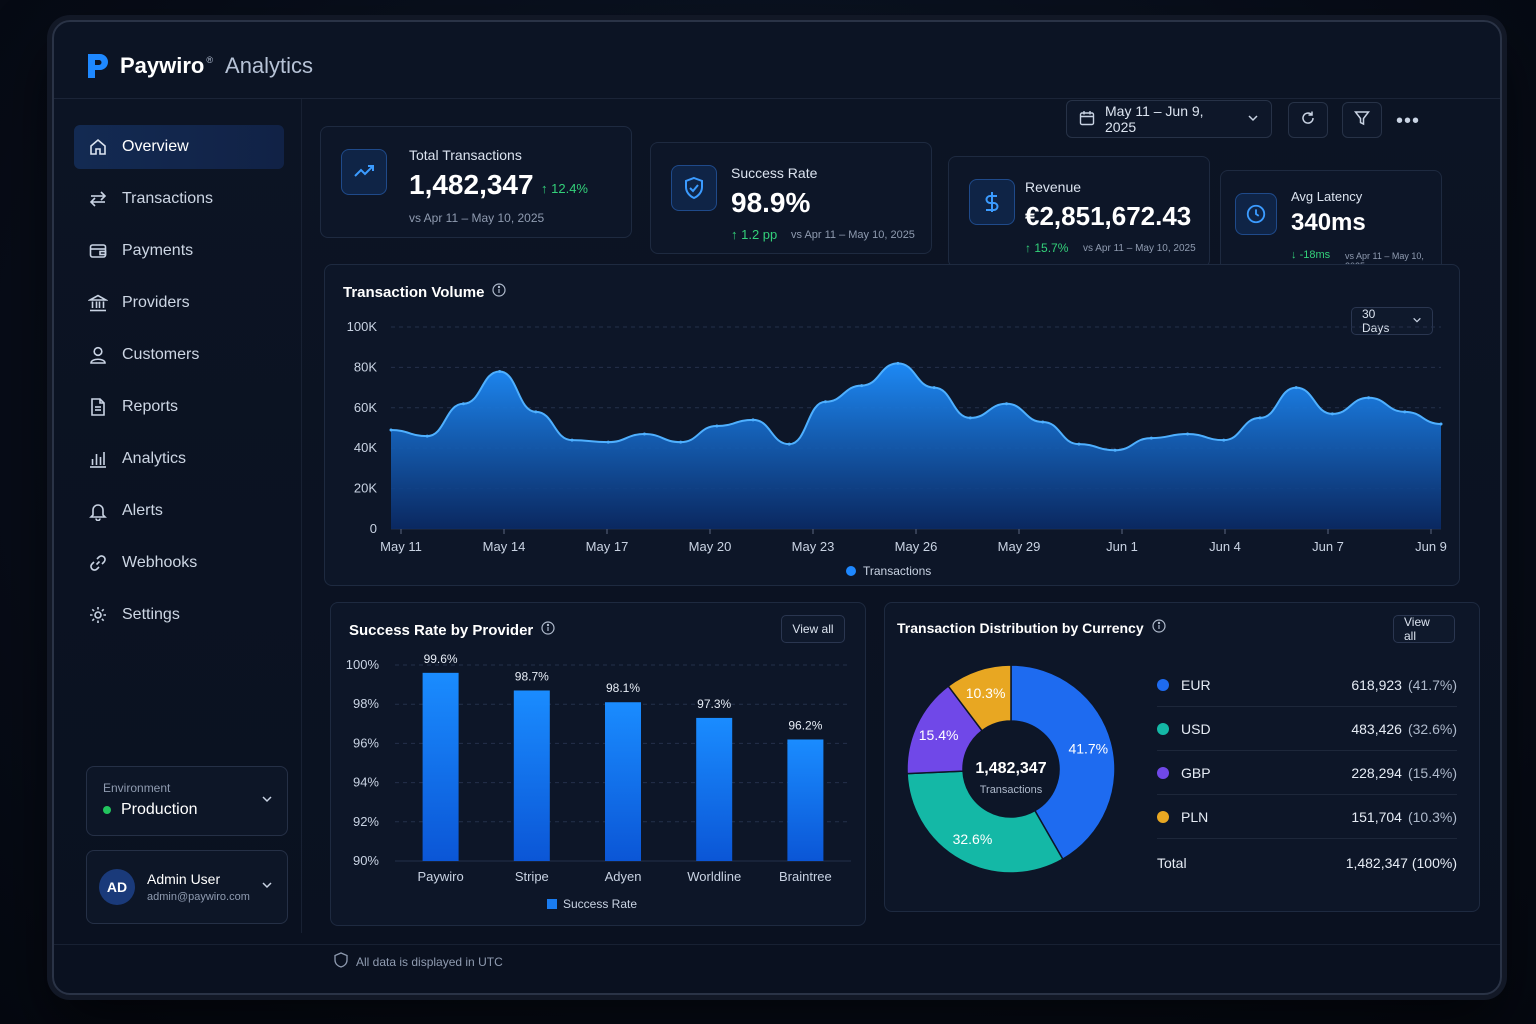 The width and height of the screenshot is (1536, 1024). Describe the element at coordinates (425, 292) in the screenshot. I see `card-title: Transaction Volume` at that location.